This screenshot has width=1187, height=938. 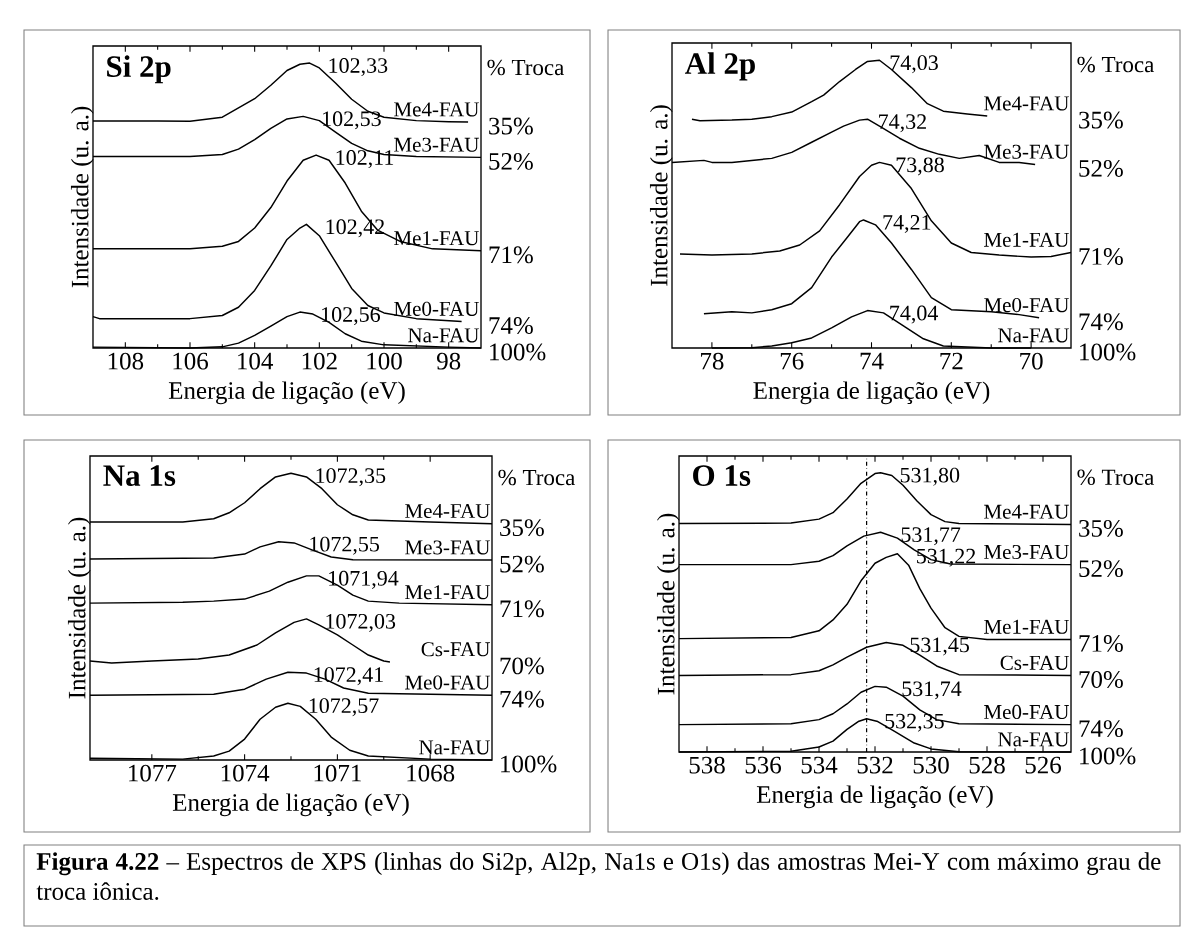 What do you see at coordinates (914, 64) in the screenshot?
I see `annotation: 74,03` at bounding box center [914, 64].